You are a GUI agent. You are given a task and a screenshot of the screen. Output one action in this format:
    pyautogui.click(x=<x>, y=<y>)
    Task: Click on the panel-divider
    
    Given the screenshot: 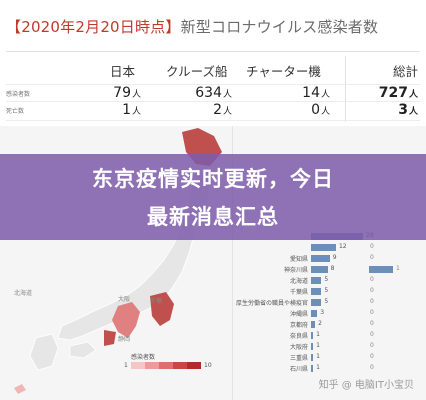 What is the action you would take?
    pyautogui.click(x=232, y=263)
    